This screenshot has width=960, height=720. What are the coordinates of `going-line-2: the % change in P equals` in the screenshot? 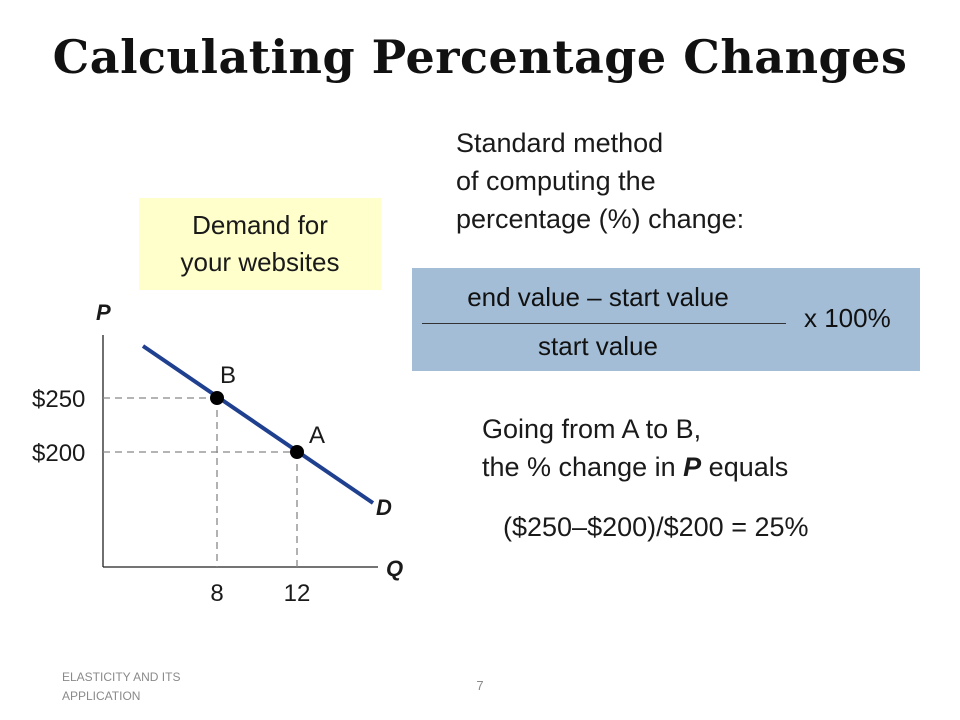 It's located at (692, 467).